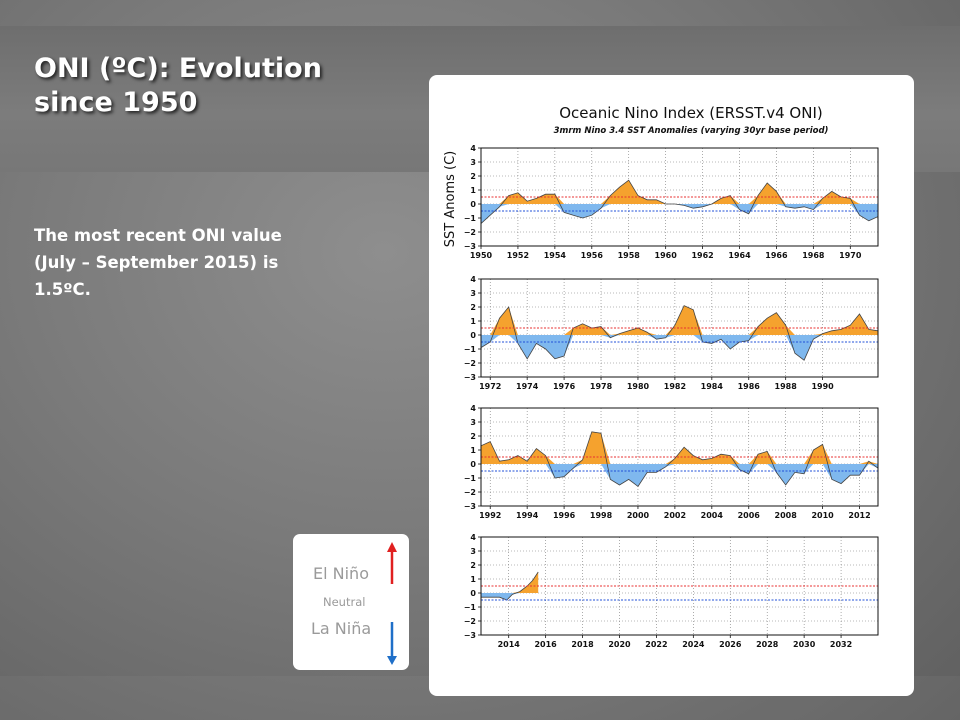  I want to click on x-tick-label: 2006, so click(749, 515).